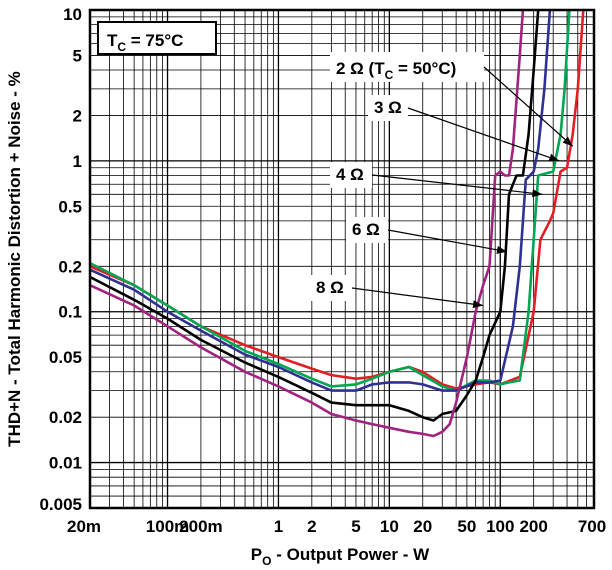  I want to click on x-tick-label: 50, so click(466, 526).